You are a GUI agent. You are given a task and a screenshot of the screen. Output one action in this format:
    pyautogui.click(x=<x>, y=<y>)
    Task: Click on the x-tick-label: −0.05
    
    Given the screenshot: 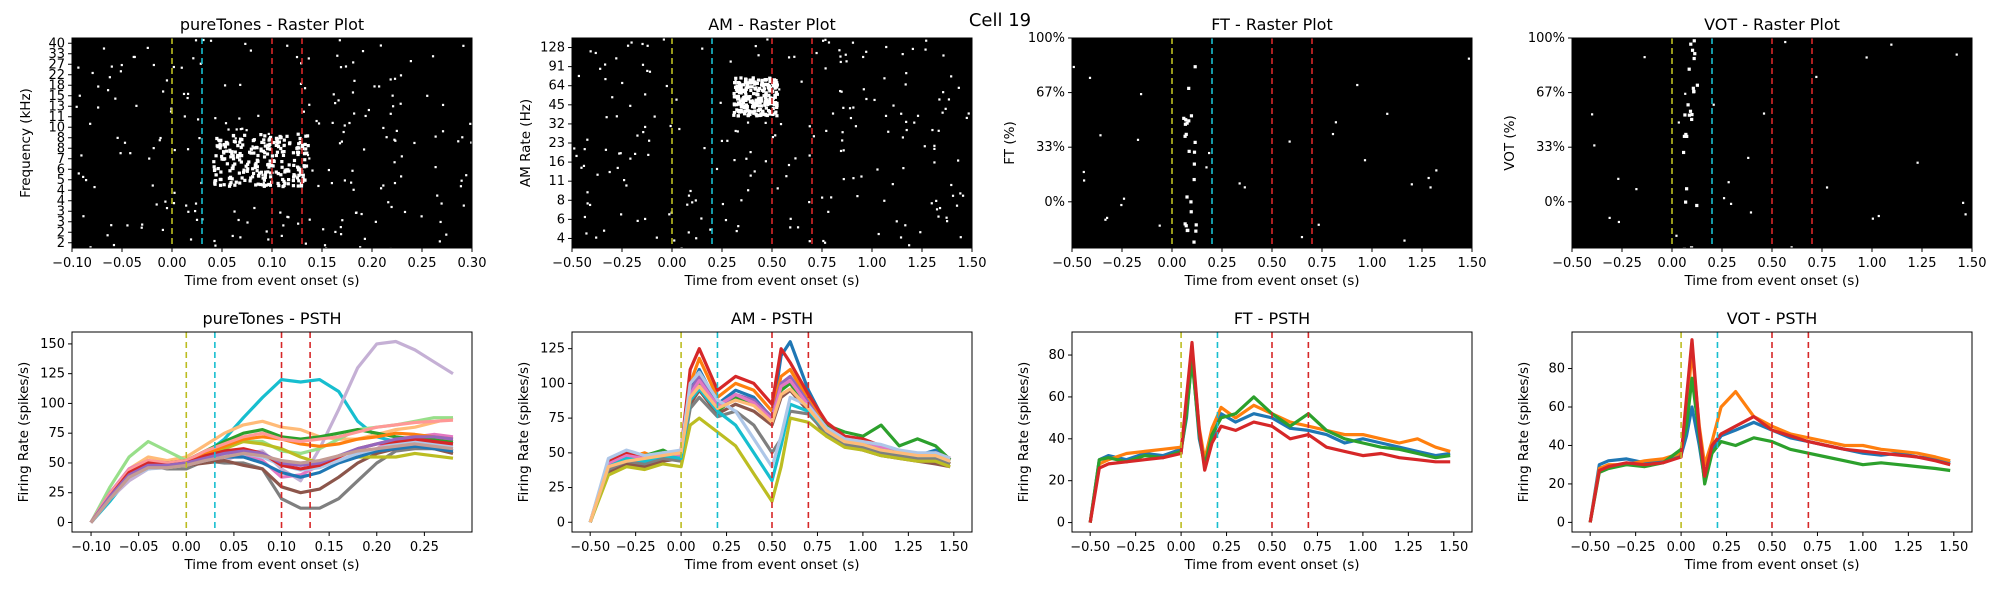 What is the action you would take?
    pyautogui.click(x=122, y=263)
    